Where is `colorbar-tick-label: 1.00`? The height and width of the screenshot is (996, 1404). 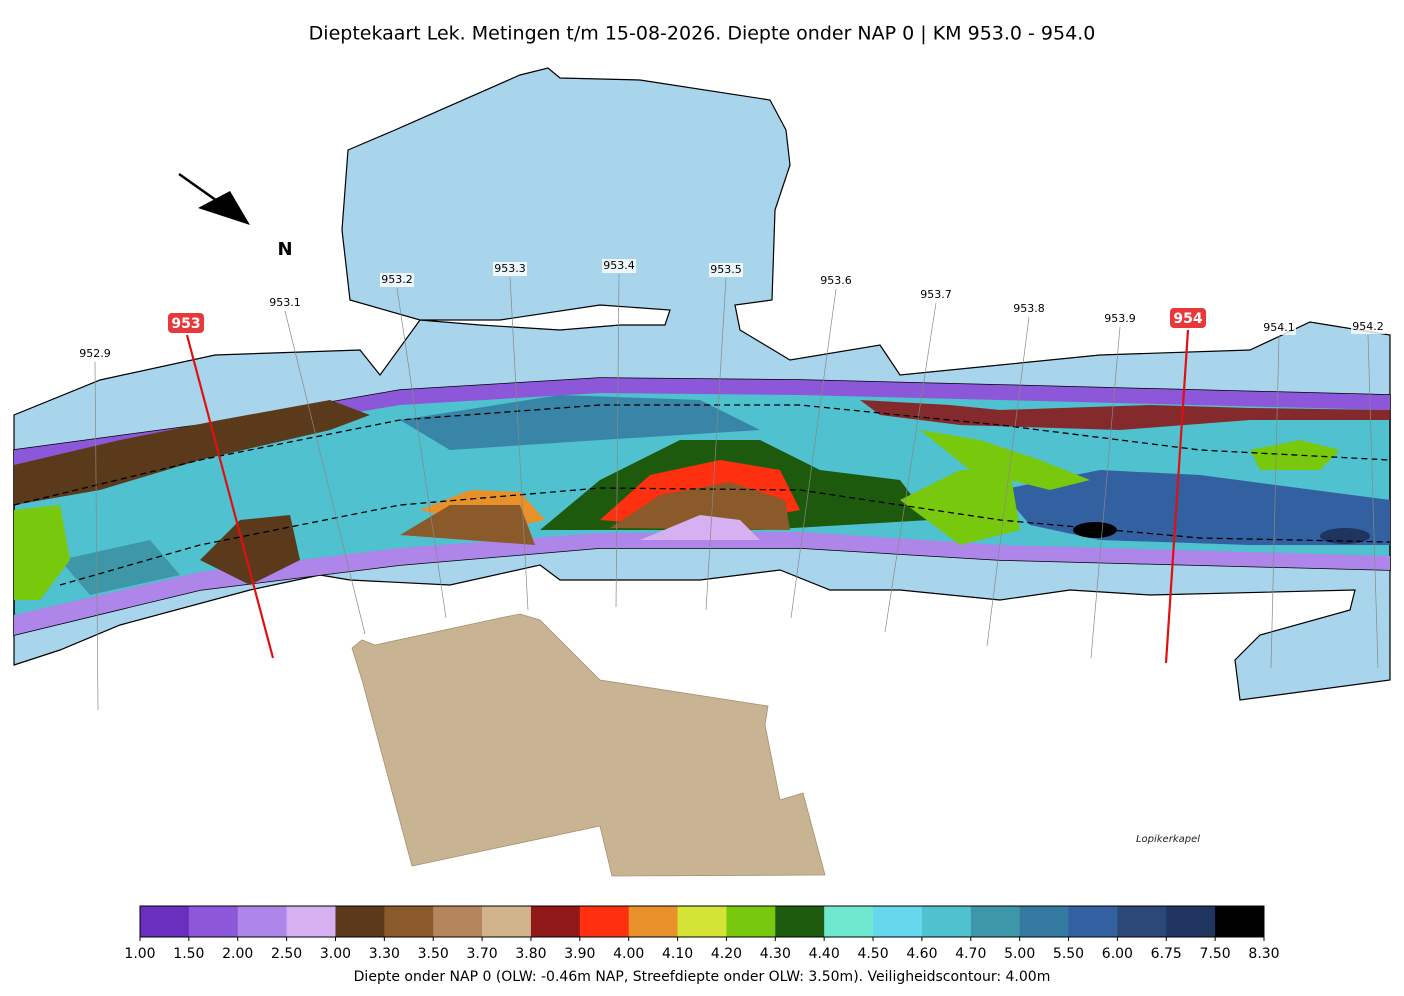 colorbar-tick-label: 1.00 is located at coordinates (139, 954).